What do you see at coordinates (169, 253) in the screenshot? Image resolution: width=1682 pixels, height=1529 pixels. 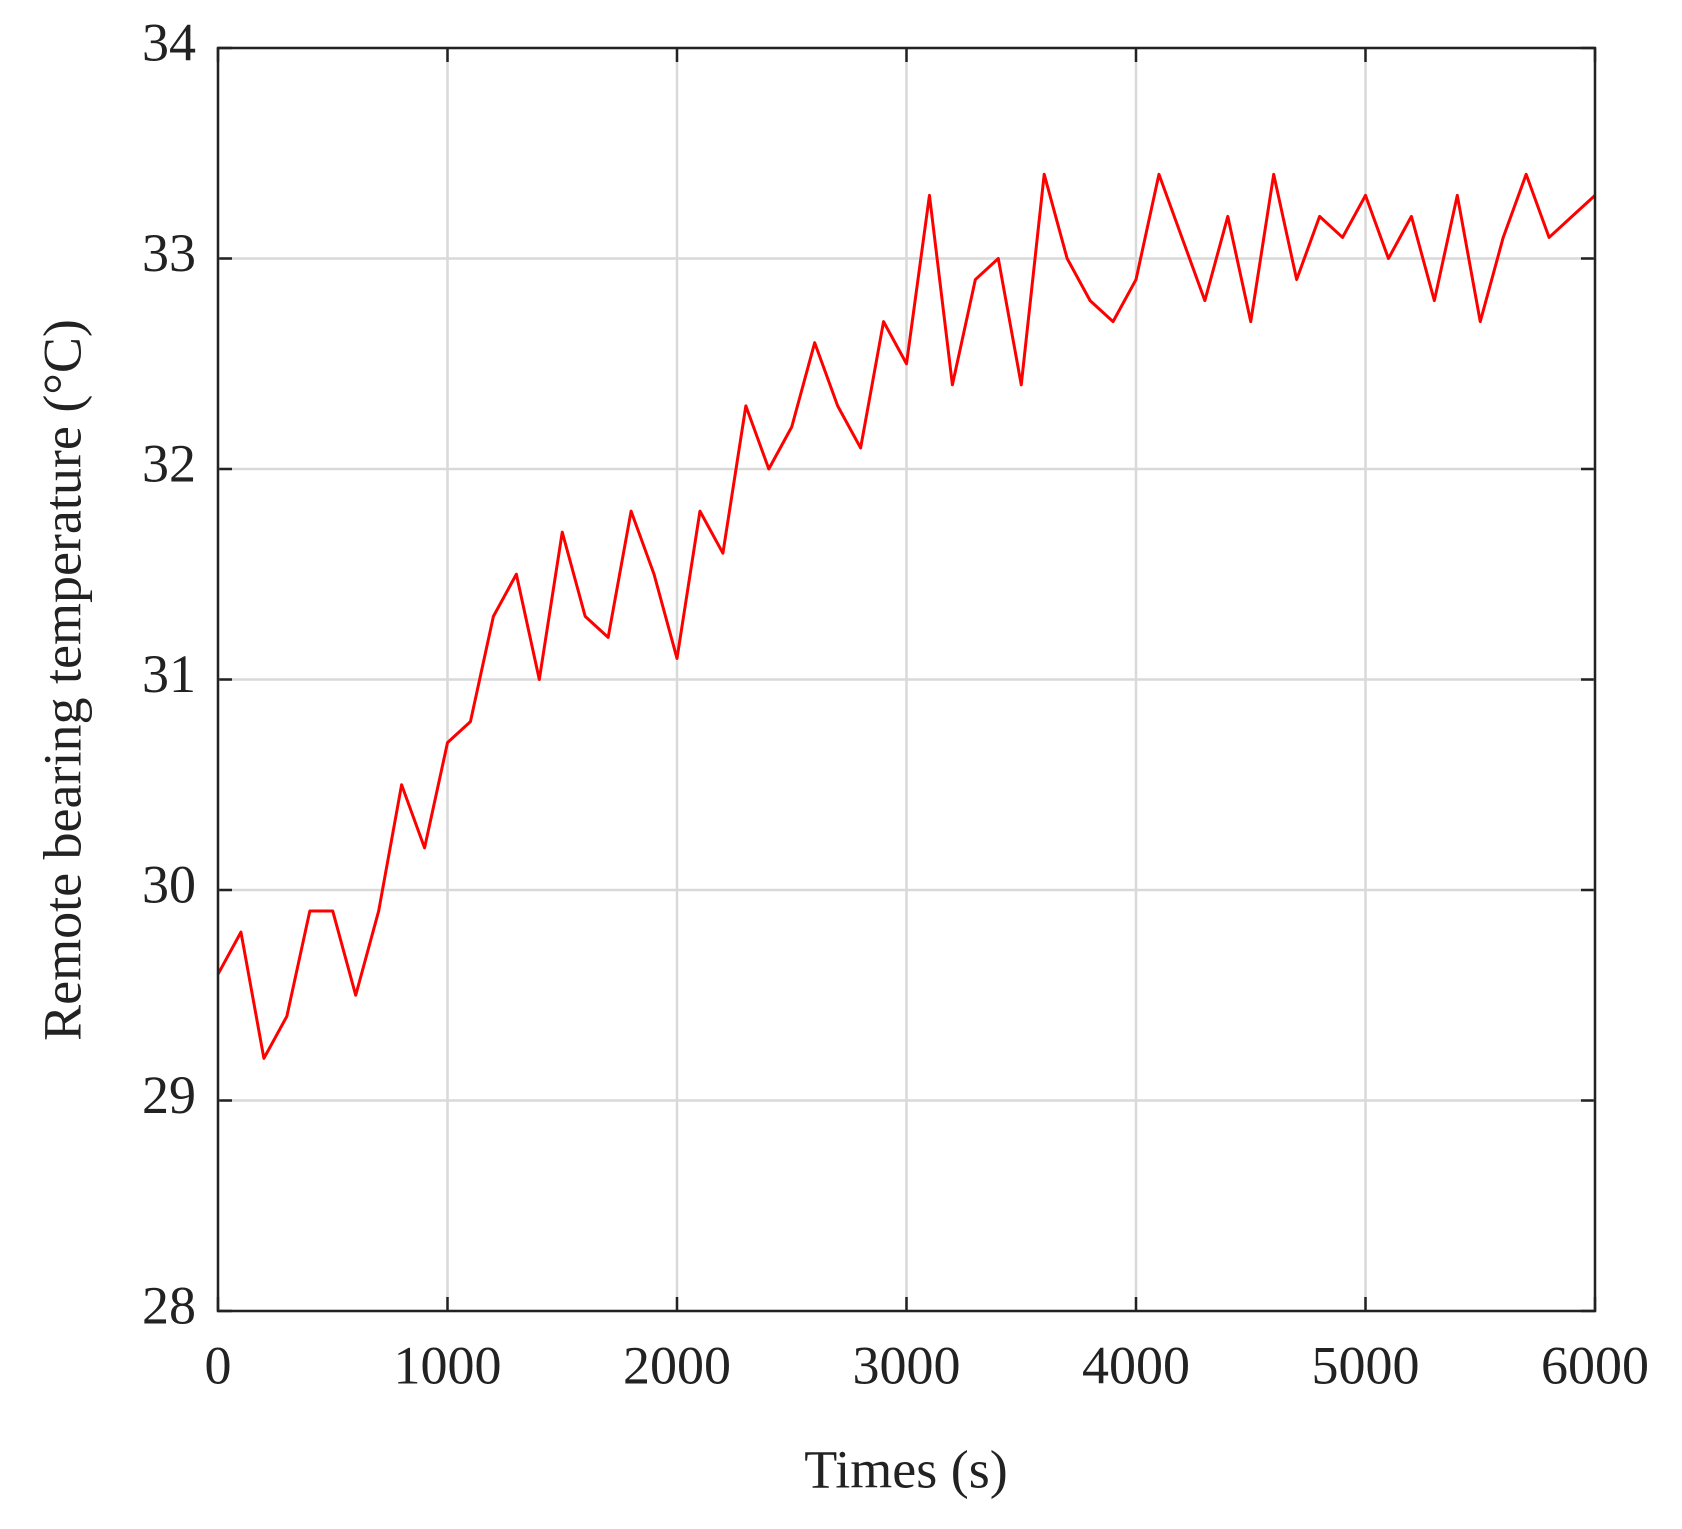 I see `y-tick-label: 33` at bounding box center [169, 253].